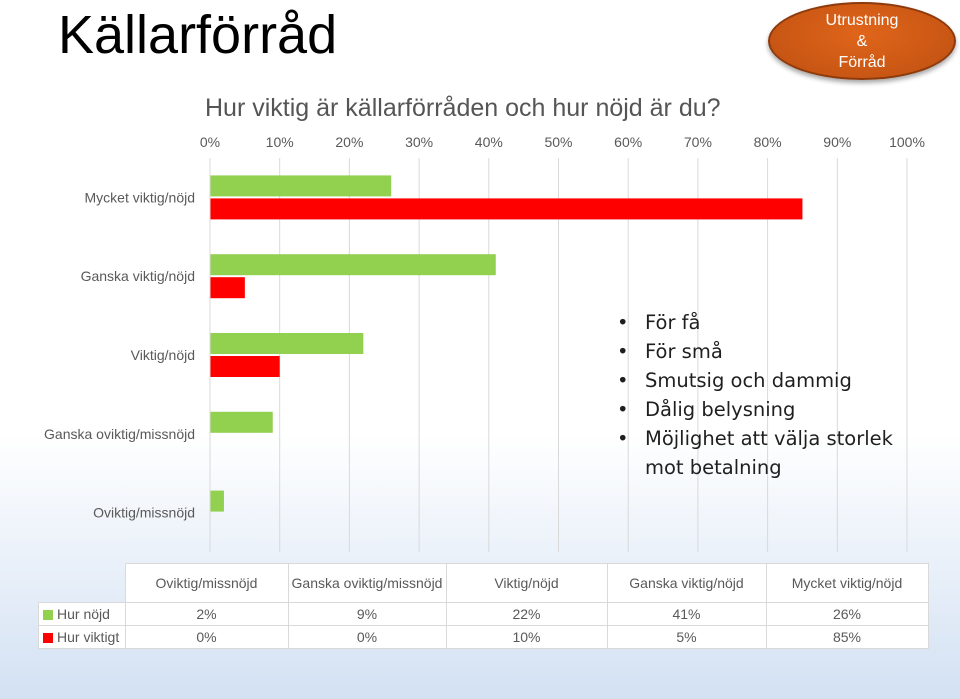 This screenshot has width=960, height=699. What do you see at coordinates (206, 583) in the screenshot?
I see `data-table-header: Oviktig/missnöjd` at bounding box center [206, 583].